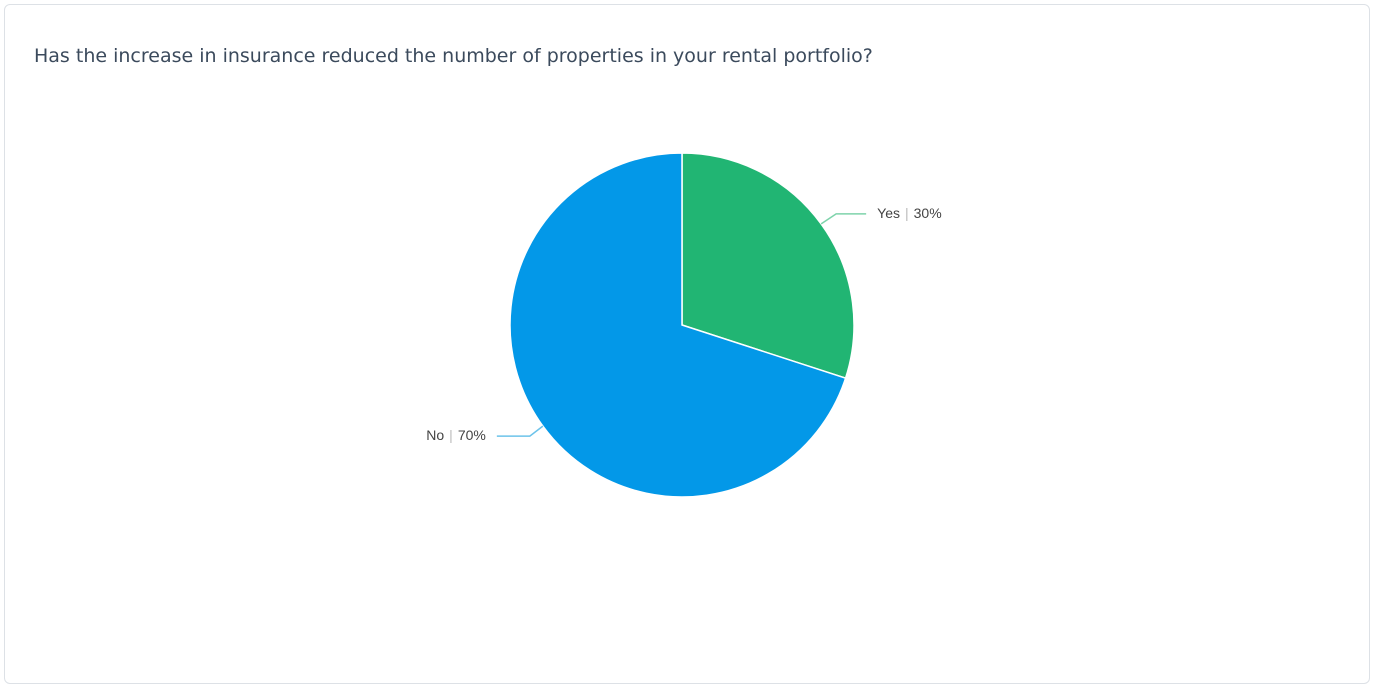  What do you see at coordinates (456, 435) in the screenshot?
I see `slice-label: No | 70%` at bounding box center [456, 435].